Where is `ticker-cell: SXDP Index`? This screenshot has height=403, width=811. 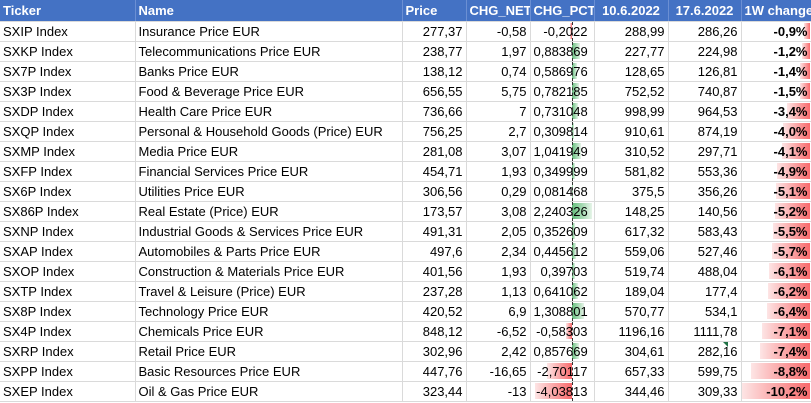
ticker-cell: SXDP Index is located at coordinates (68, 111).